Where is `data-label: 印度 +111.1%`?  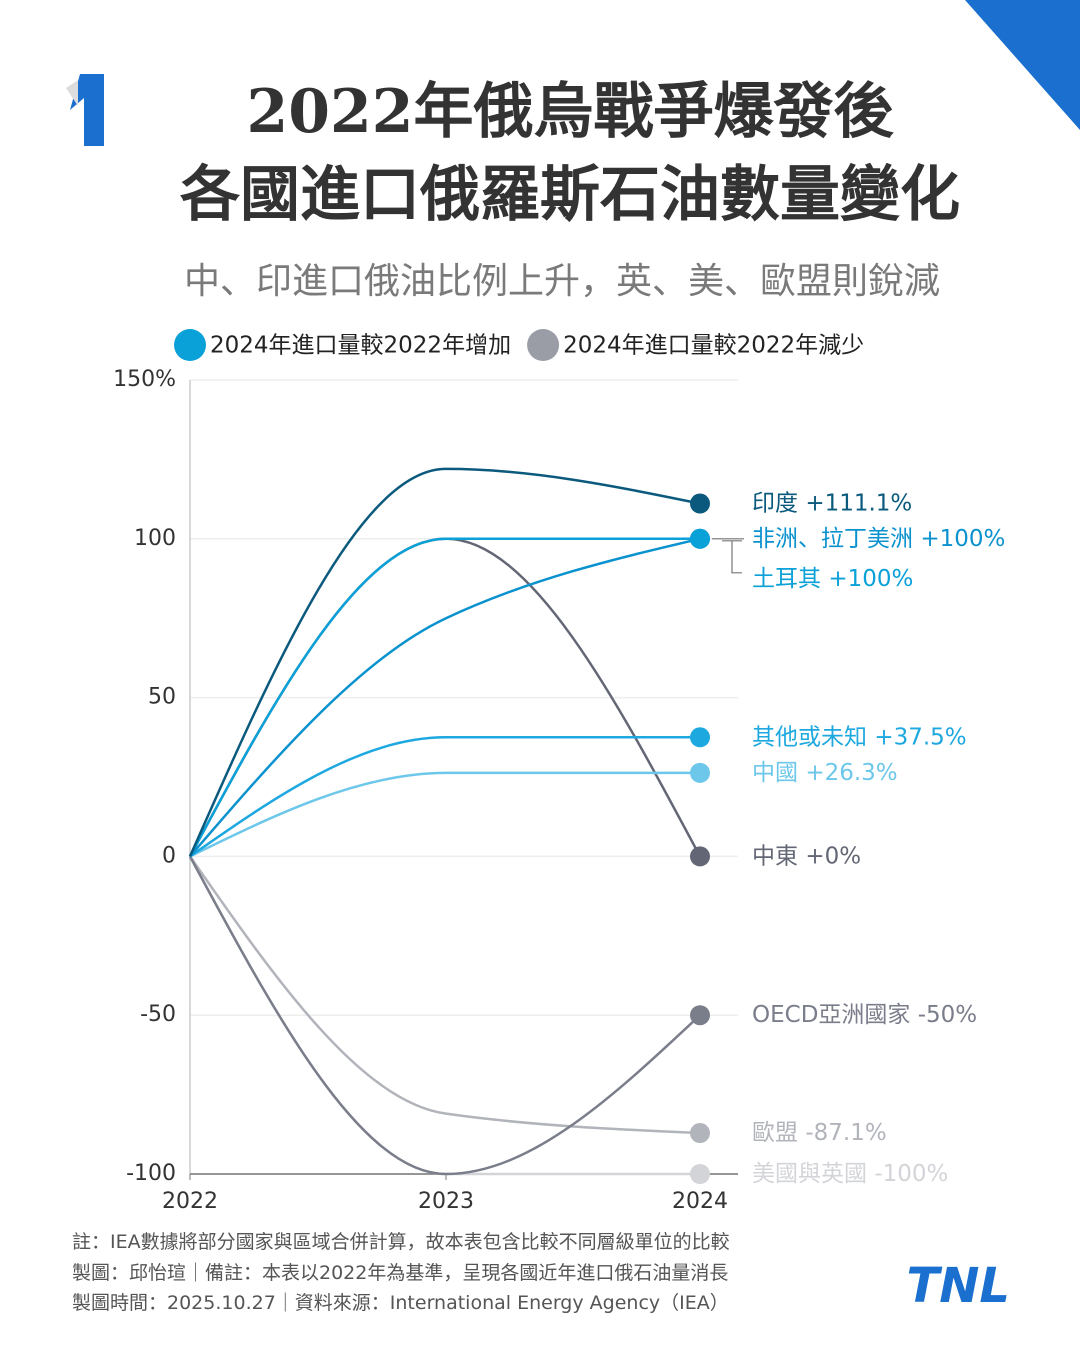
data-label: 印度 +111.1% is located at coordinates (832, 503).